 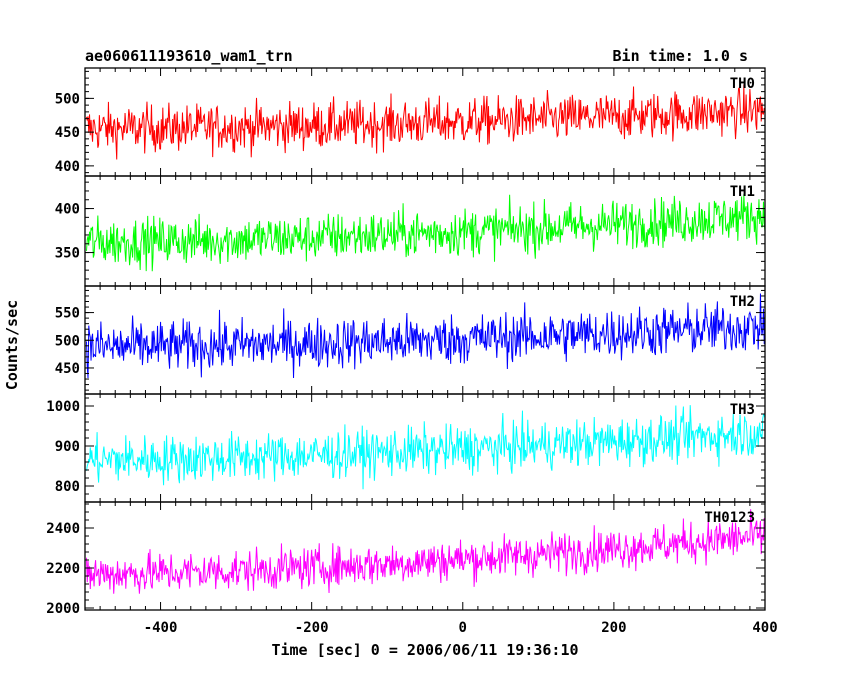 I want to click on panel-label-th1: TH1, so click(x=742, y=192).